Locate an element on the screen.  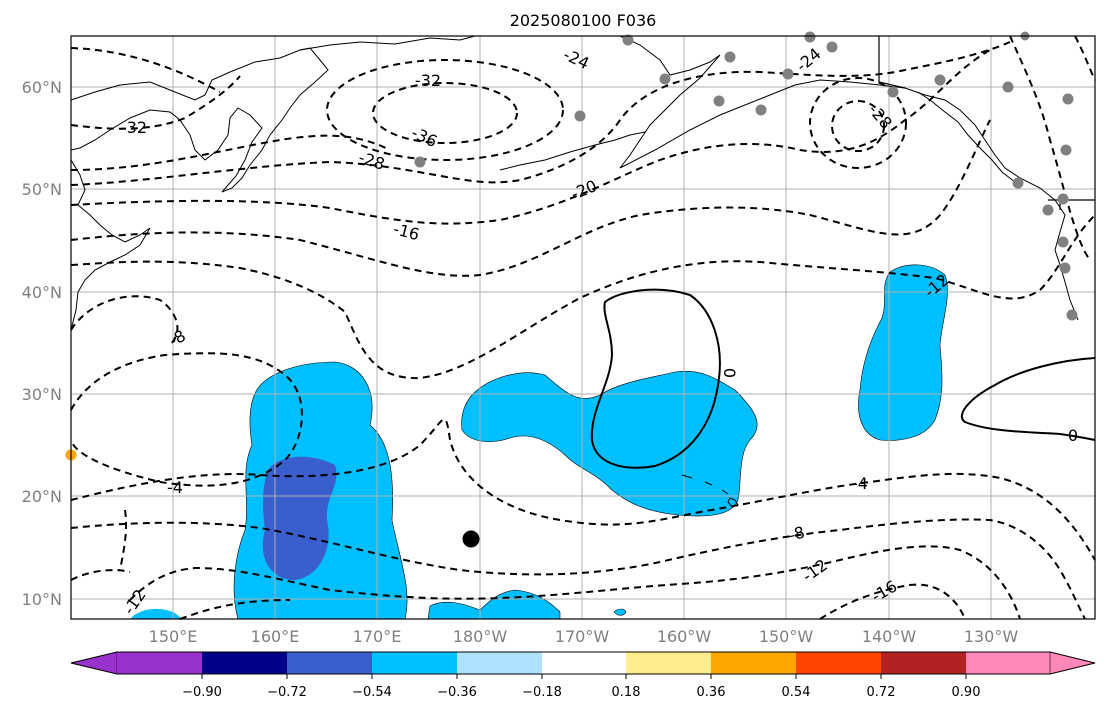
map-title: 2025080100 F036 is located at coordinates (583, 20).